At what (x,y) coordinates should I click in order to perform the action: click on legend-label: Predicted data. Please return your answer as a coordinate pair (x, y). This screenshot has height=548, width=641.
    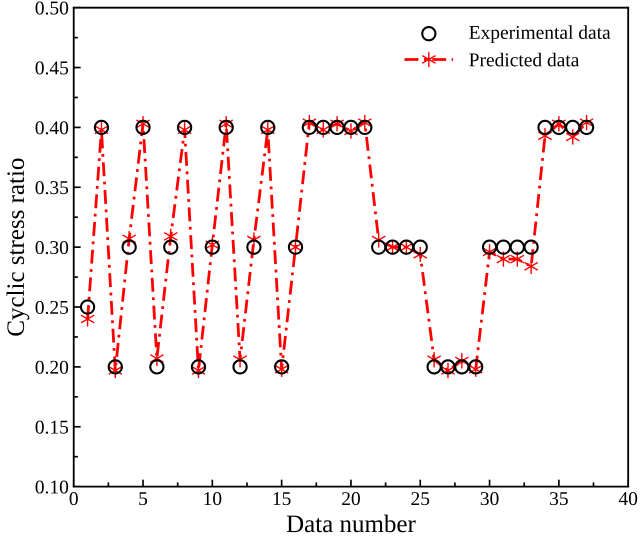
    Looking at the image, I should click on (524, 59).